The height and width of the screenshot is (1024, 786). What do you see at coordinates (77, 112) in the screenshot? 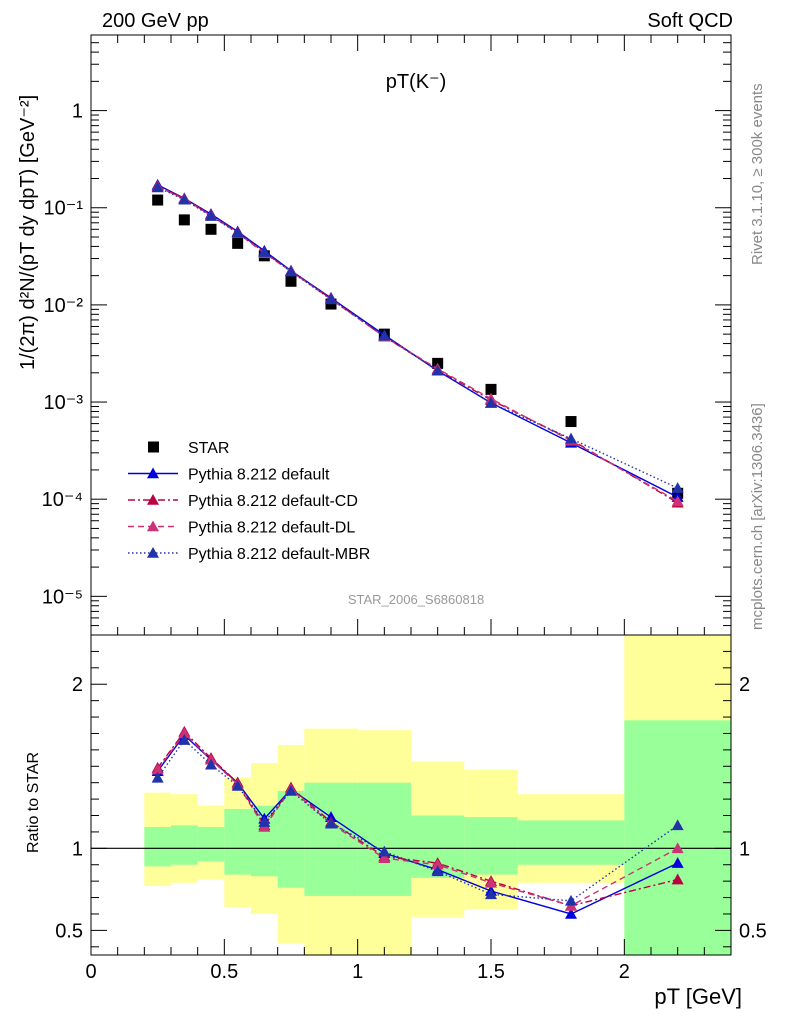
I see `y-tick-label: 1` at bounding box center [77, 112].